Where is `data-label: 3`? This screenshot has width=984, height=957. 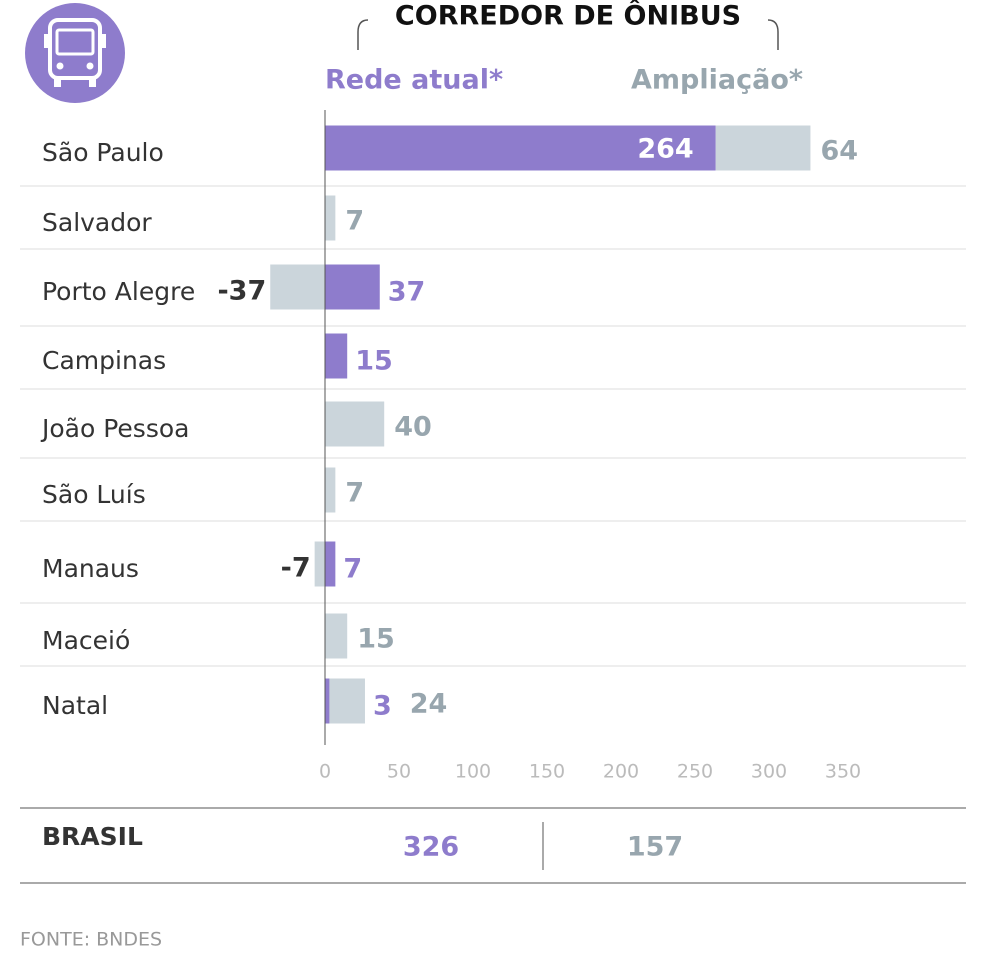
data-label: 3 is located at coordinates (382, 706).